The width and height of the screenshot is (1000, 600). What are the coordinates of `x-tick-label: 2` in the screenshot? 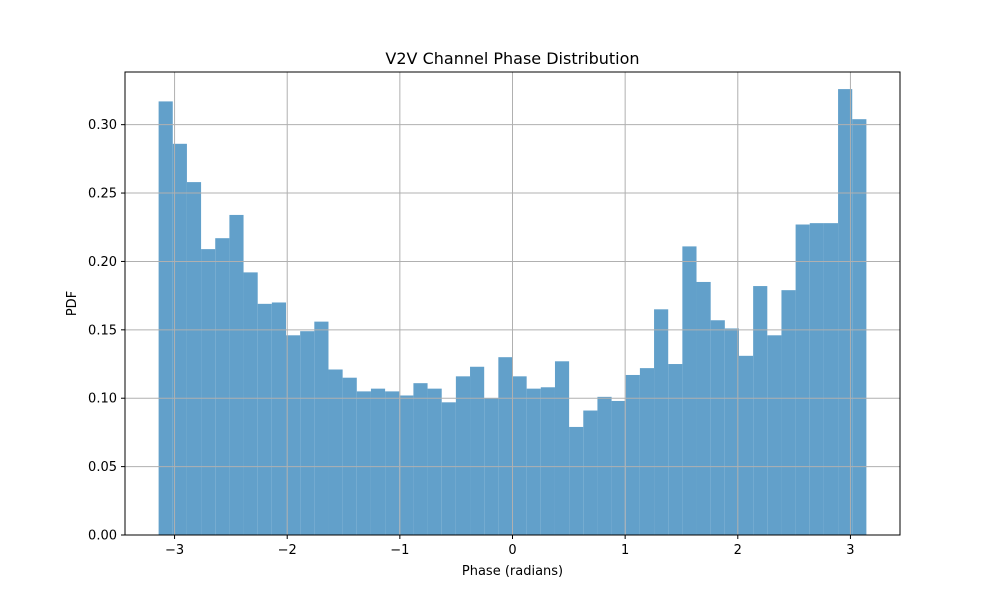 It's located at (738, 550).